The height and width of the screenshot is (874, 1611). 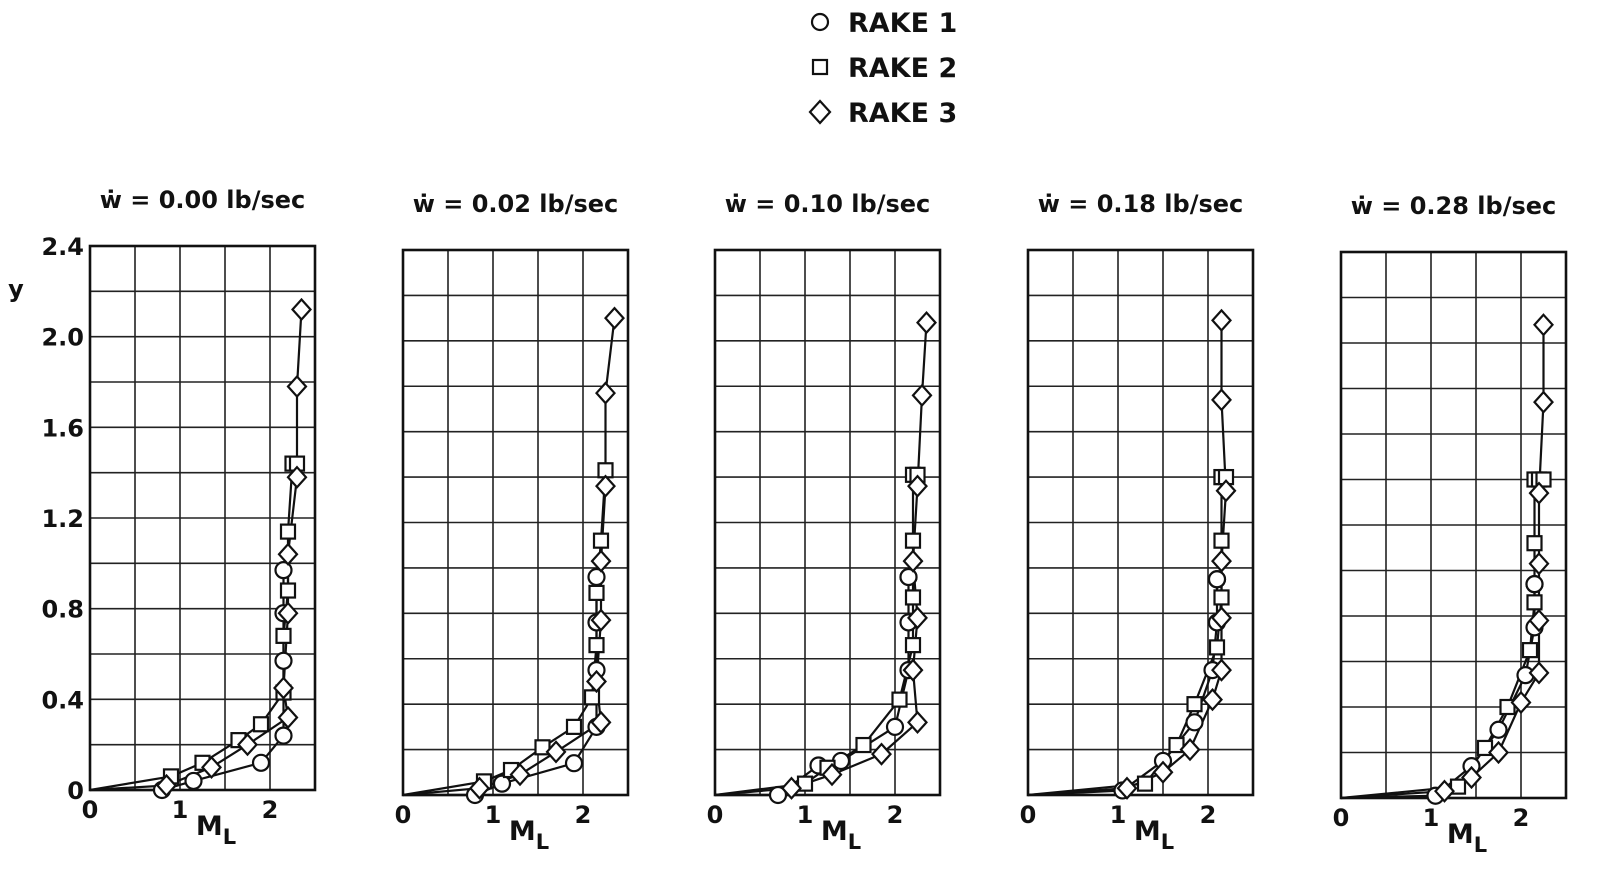 What do you see at coordinates (1141, 204) in the screenshot?
I see `panel-title: ẇ = 0.18 lb/sec` at bounding box center [1141, 204].